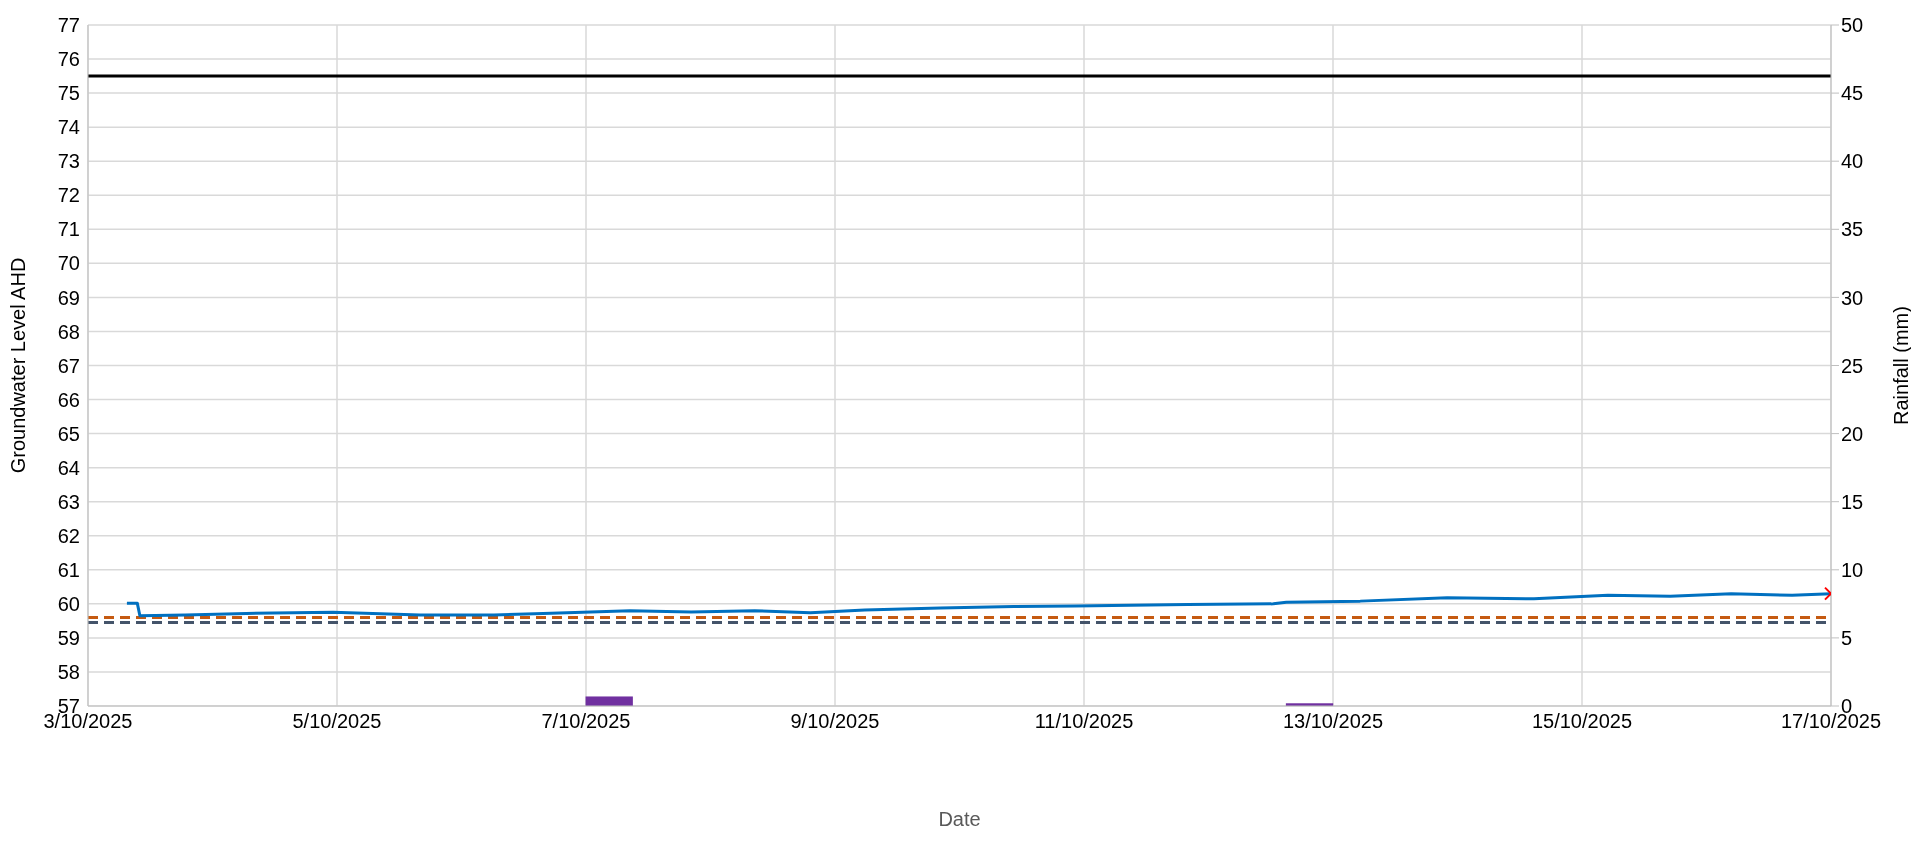  What do you see at coordinates (1852, 365) in the screenshot?
I see `y2-tick-label: 25` at bounding box center [1852, 365].